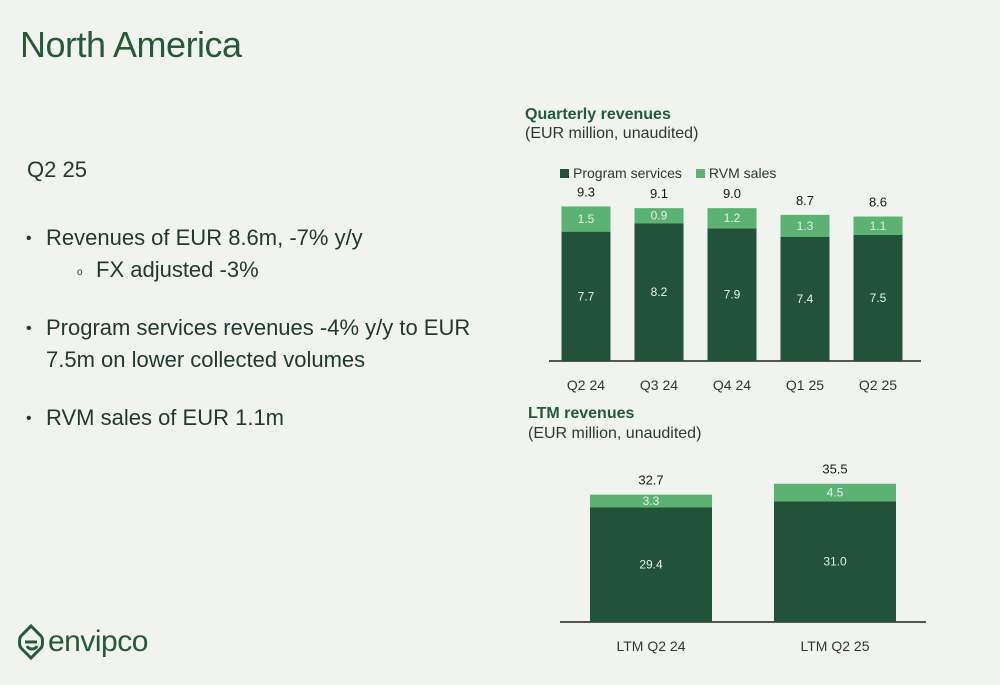 The height and width of the screenshot is (685, 1000). What do you see at coordinates (742, 173) in the screenshot?
I see `legend-label-rvm-sales: RVM sales` at bounding box center [742, 173].